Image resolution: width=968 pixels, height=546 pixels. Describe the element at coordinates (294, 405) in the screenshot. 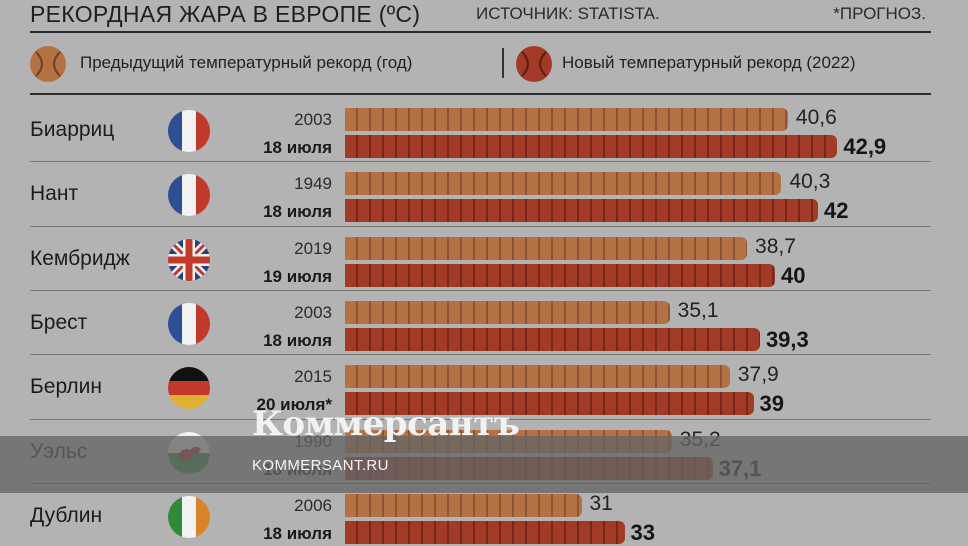

I see `new-record-date: 20 июля*` at that location.